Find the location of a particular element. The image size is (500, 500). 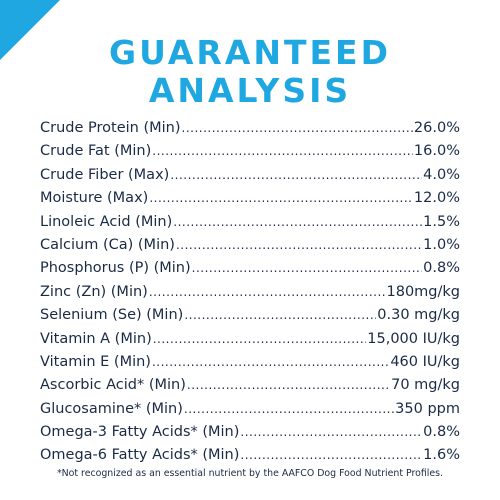

nutrient-value: 1.5% is located at coordinates (441, 221).